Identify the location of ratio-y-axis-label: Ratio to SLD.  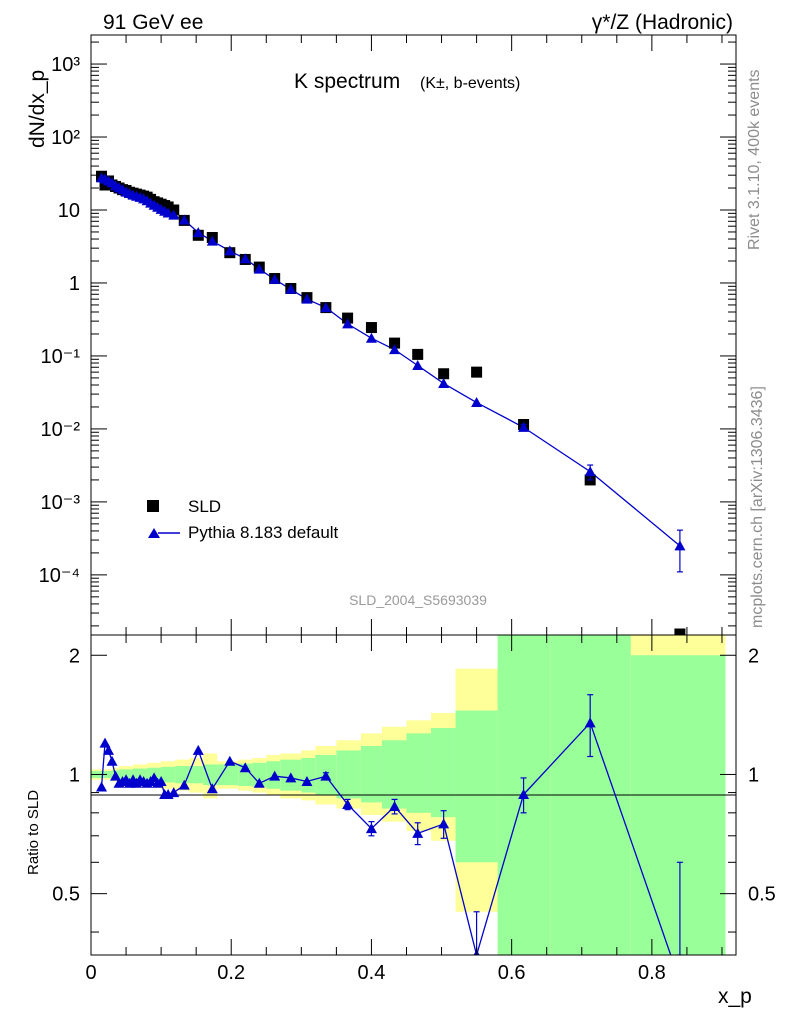
(33, 832).